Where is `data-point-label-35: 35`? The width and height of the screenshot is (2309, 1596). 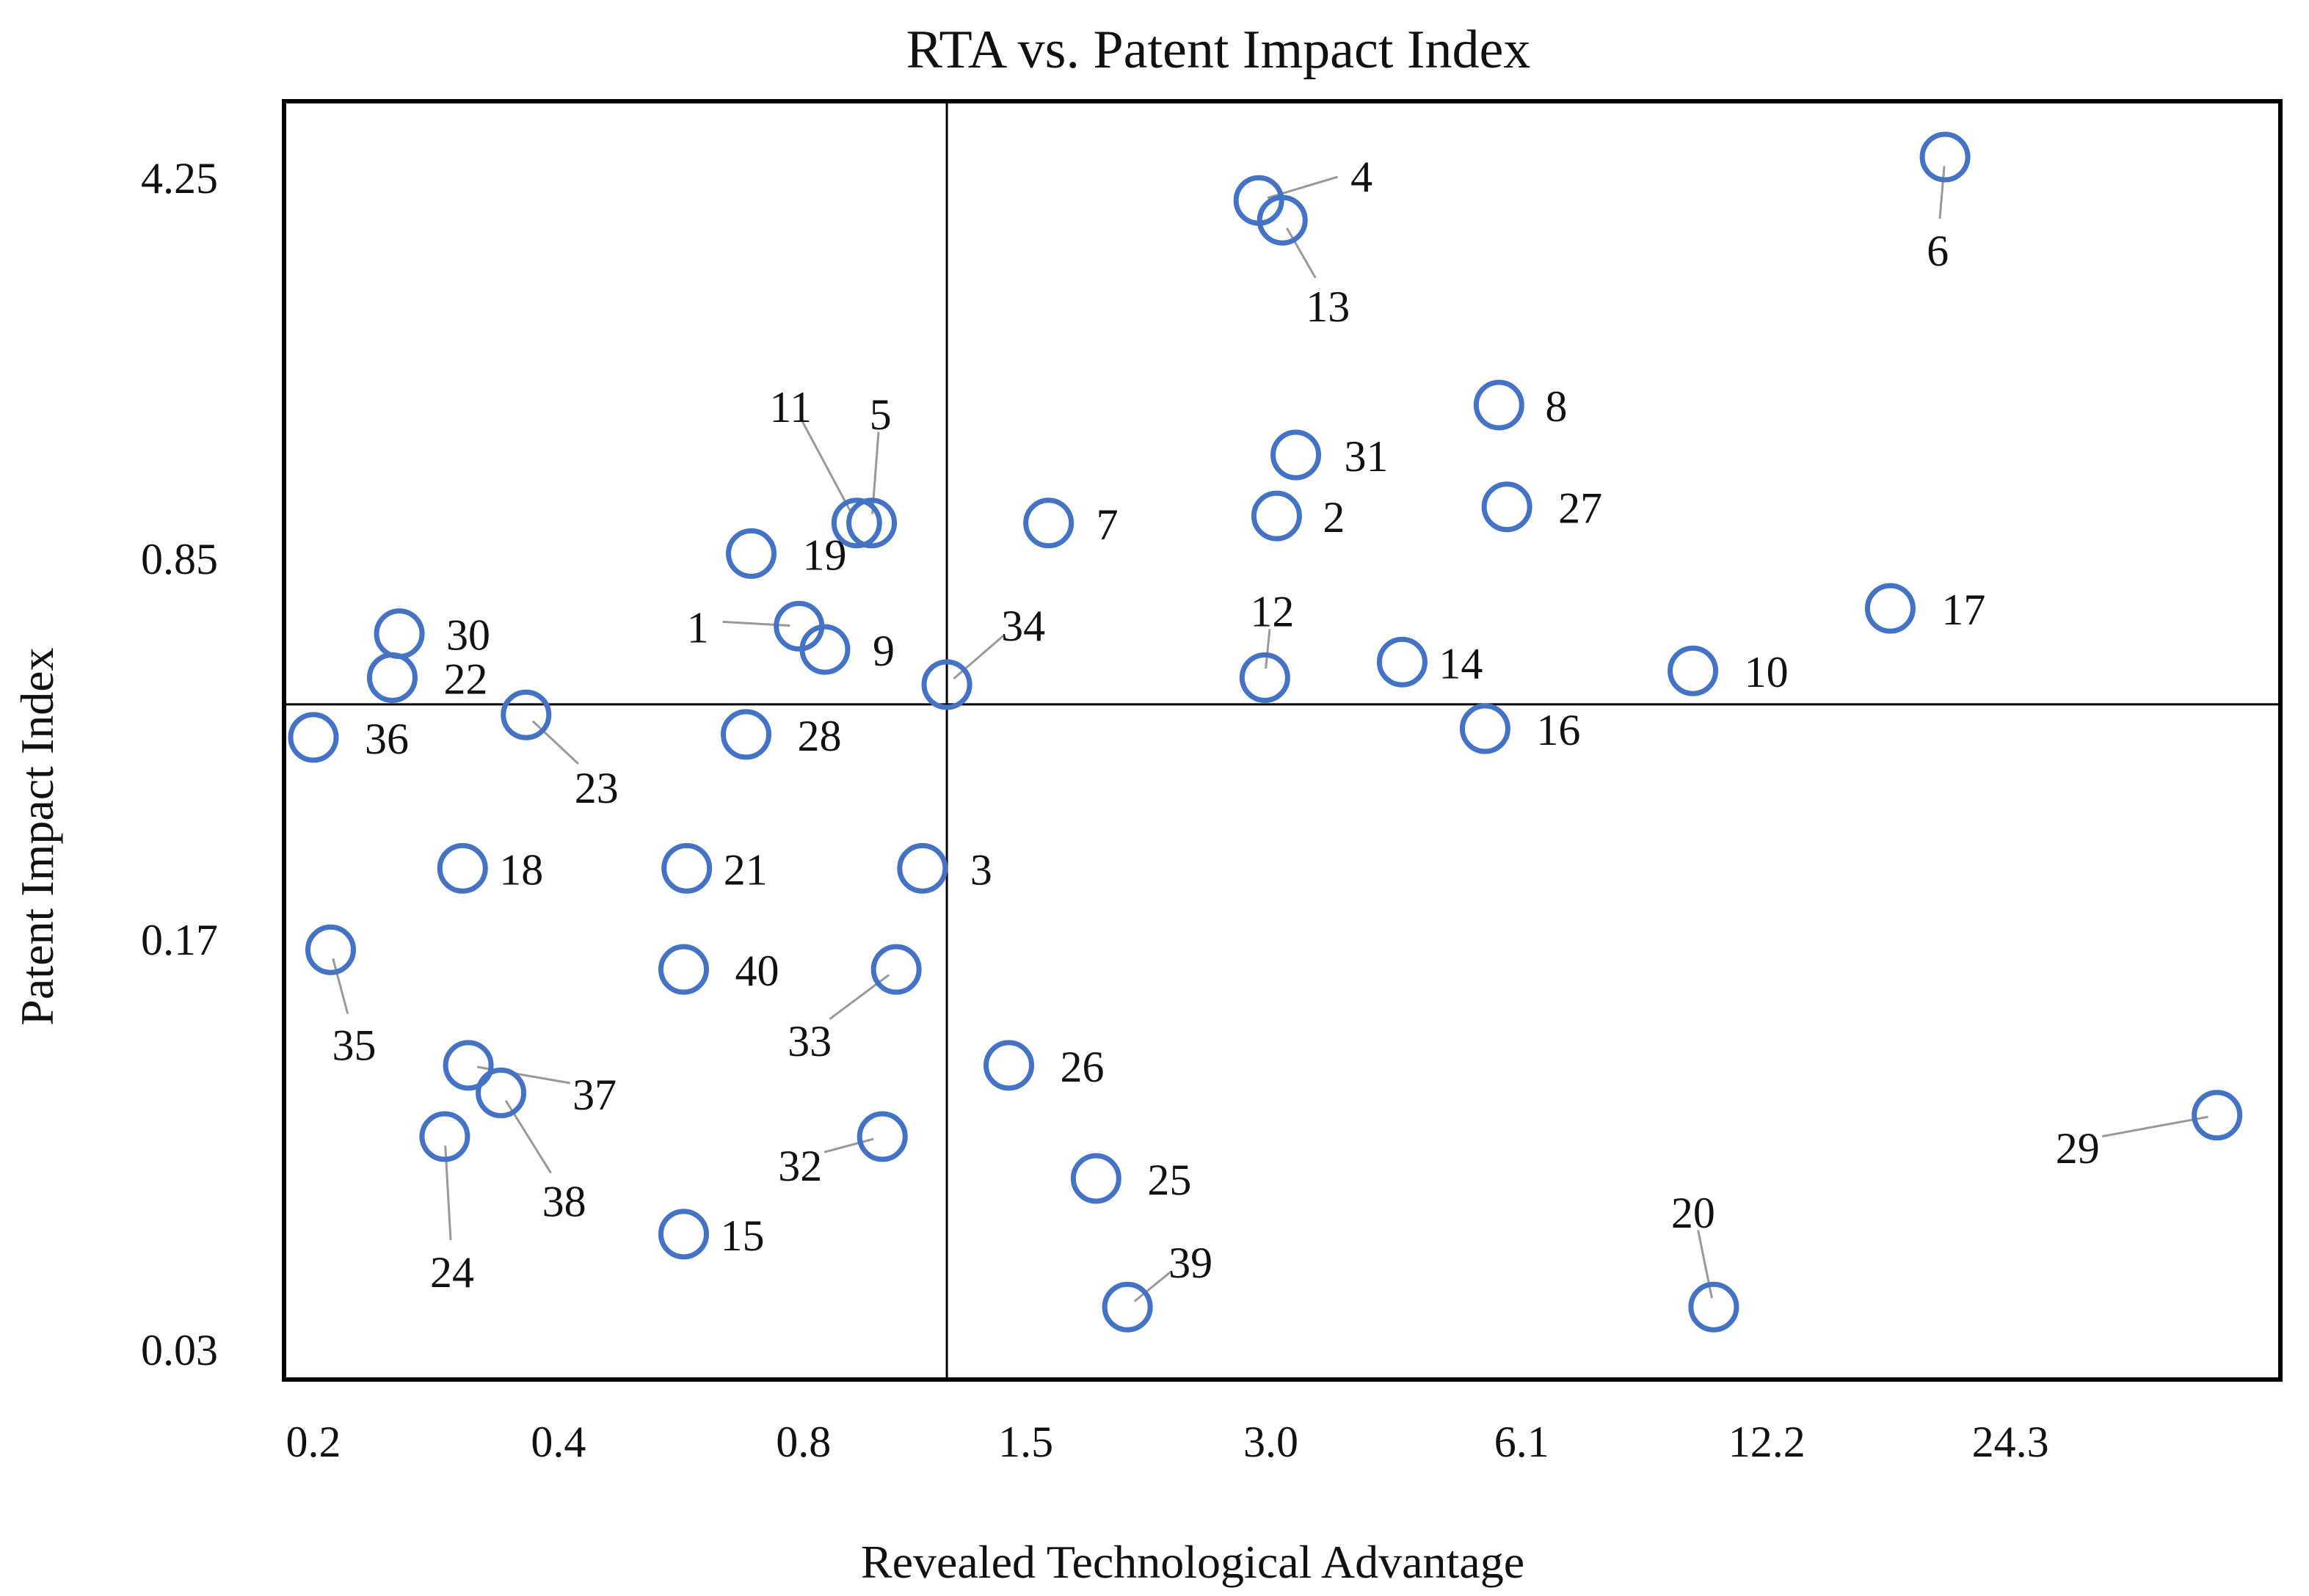 data-point-label-35: 35 is located at coordinates (354, 1045).